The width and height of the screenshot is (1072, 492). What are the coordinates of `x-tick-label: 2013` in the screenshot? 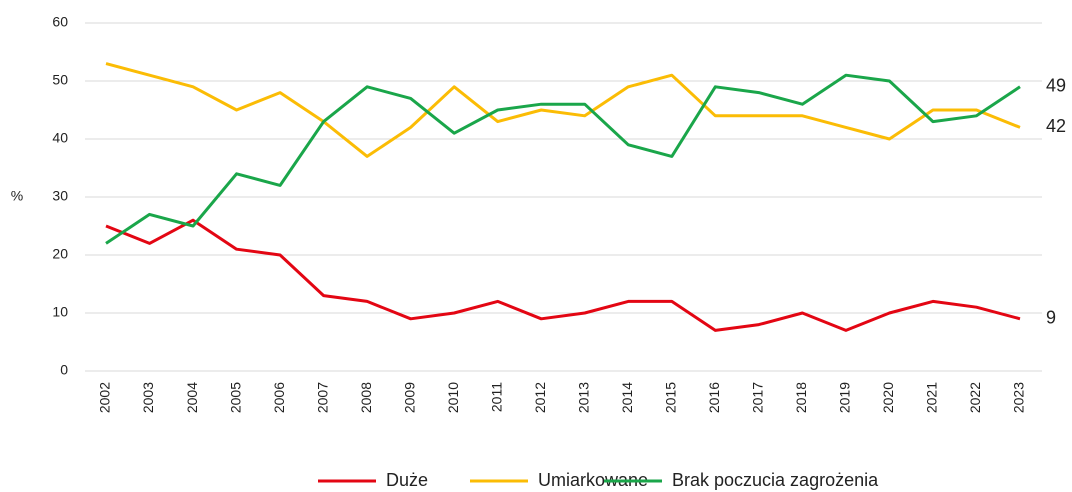 It's located at (583, 397).